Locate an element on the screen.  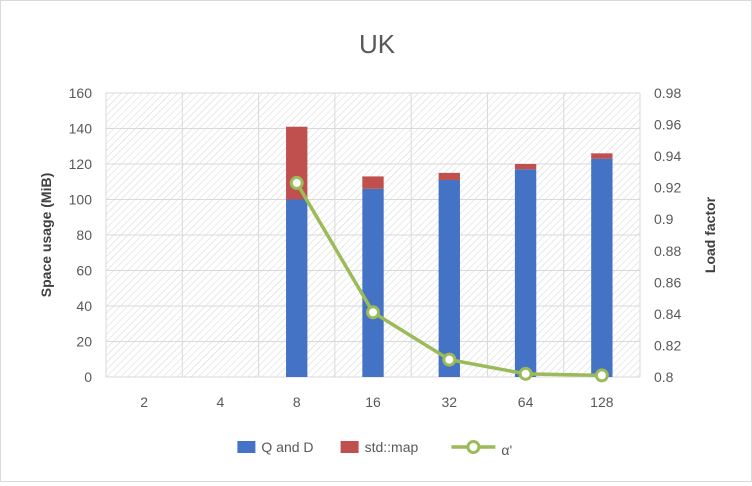
y2-tick-label: 0.94 is located at coordinates (667, 156).